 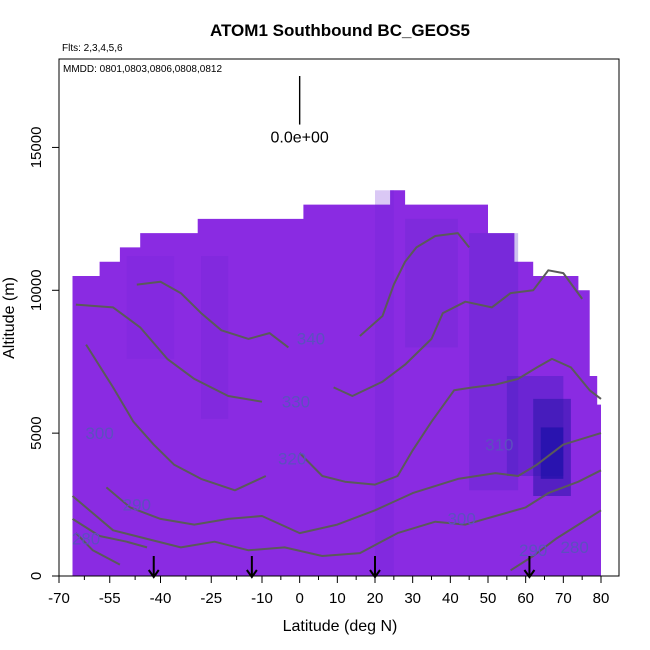 I want to click on x-tick-label: 70, so click(x=563, y=598).